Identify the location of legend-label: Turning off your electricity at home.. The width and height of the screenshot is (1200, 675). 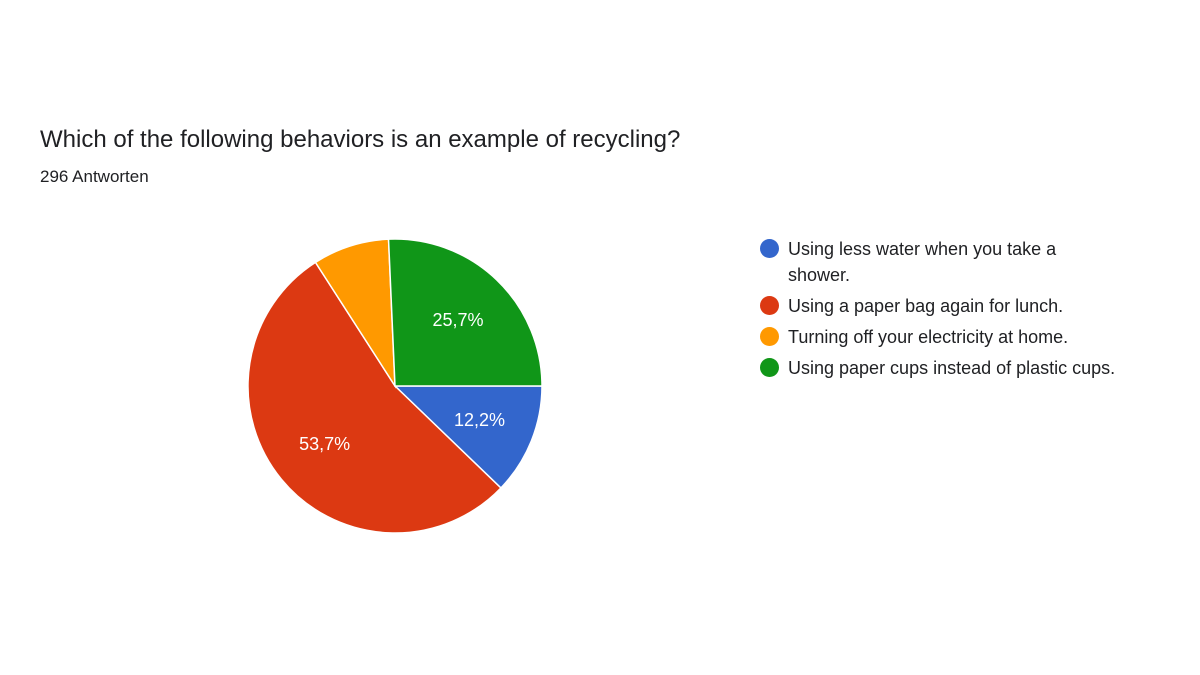
(928, 337).